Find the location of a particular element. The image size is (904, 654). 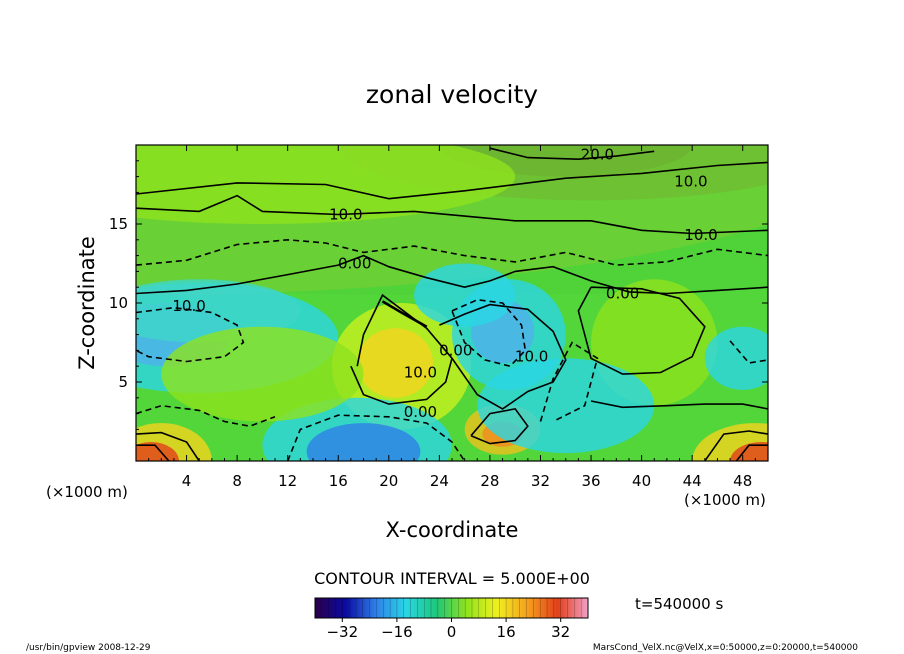

x-tick-label: 32 is located at coordinates (540, 481).